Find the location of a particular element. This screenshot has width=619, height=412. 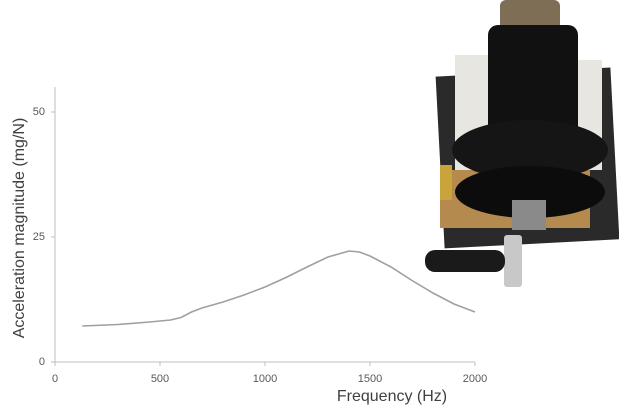

y-axis-title: Acceleration magnitude (mg/N) is located at coordinates (19, 228).